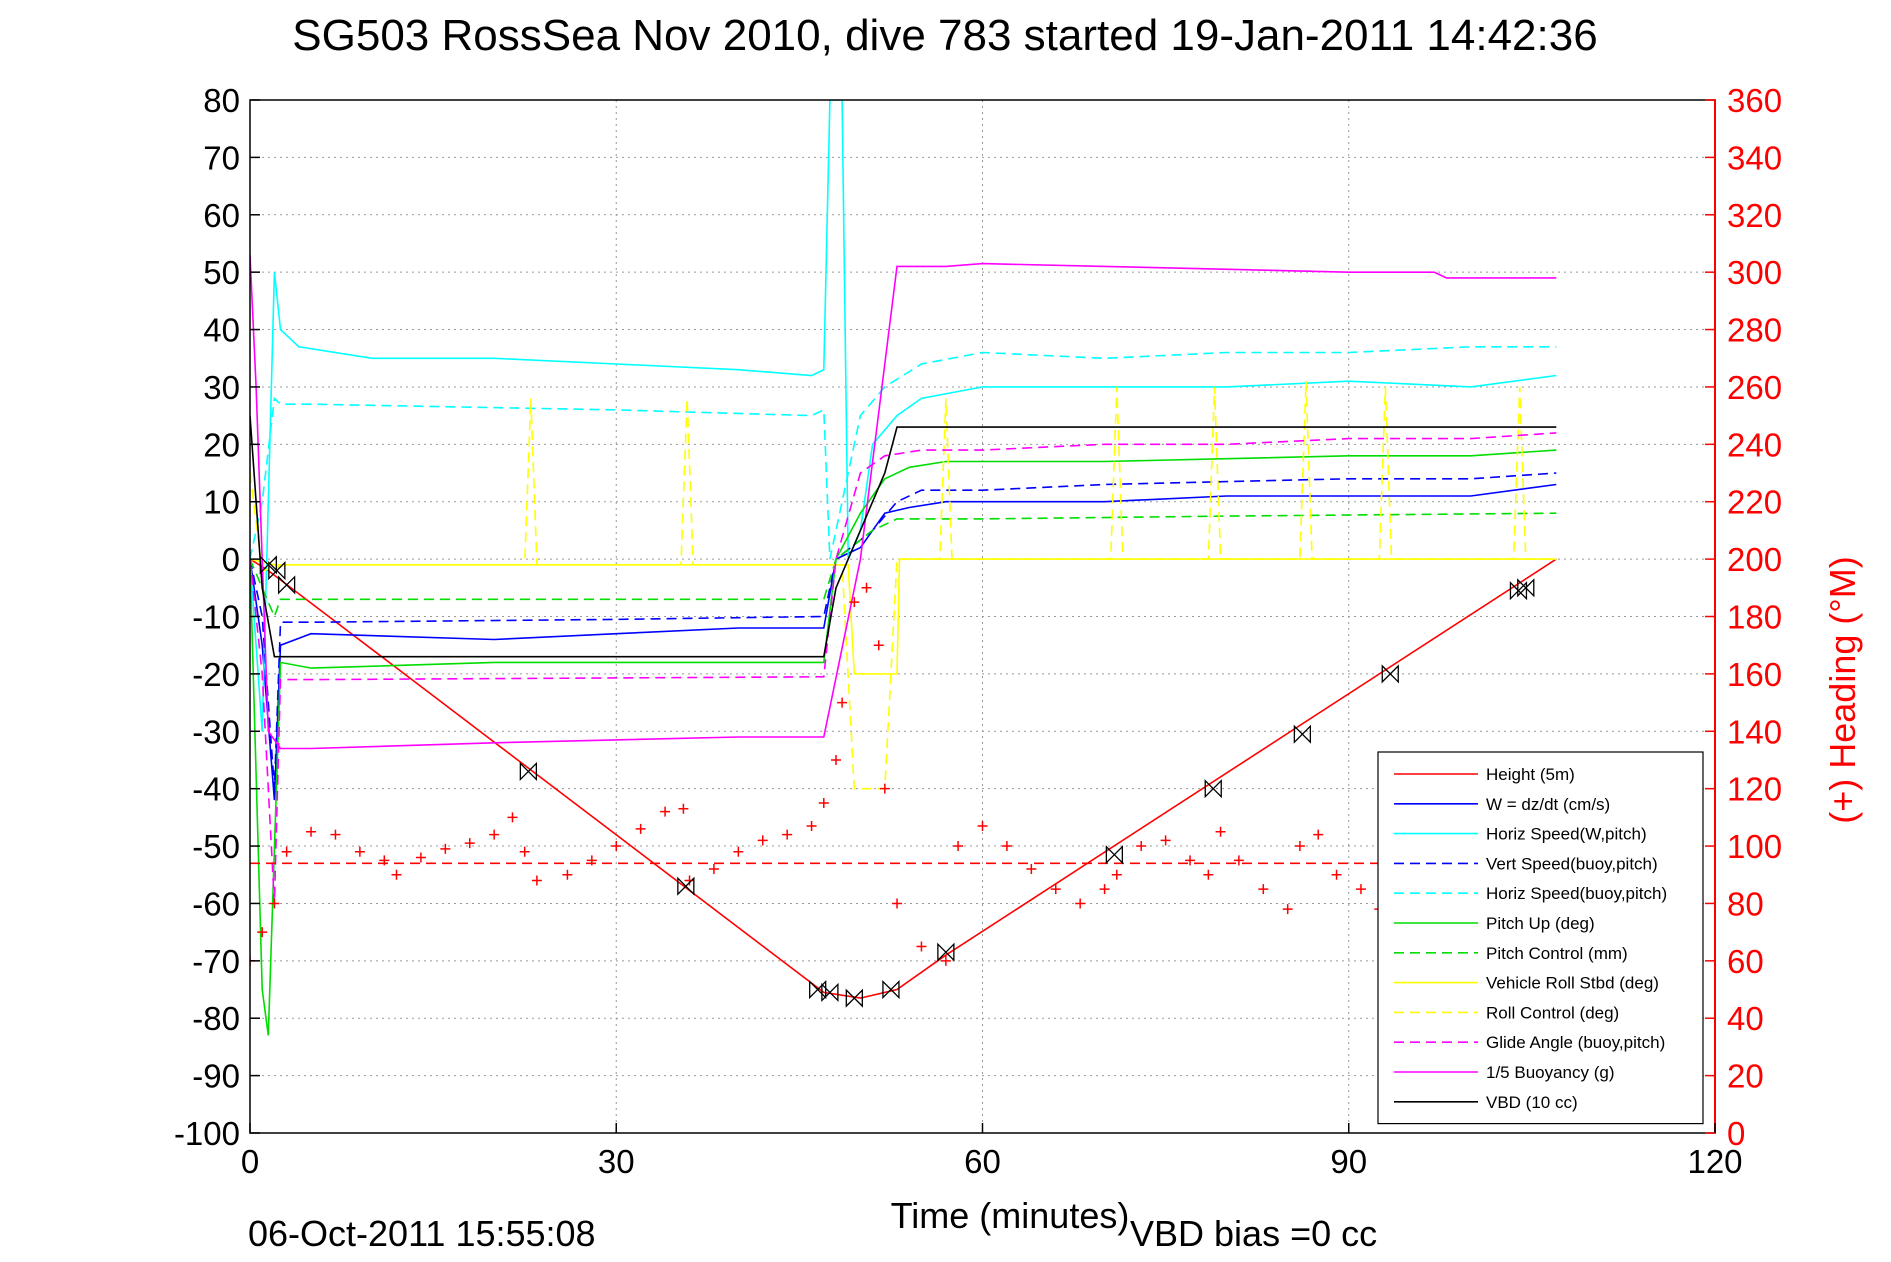  I want to click on right-tick-label: 120, so click(1754, 789).